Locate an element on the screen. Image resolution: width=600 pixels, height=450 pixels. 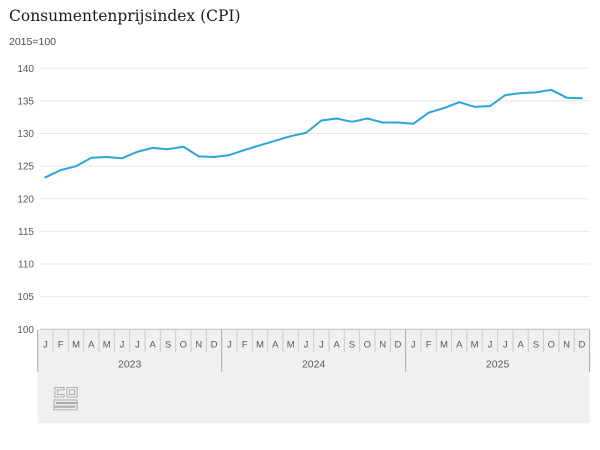
y-tick-label: 125 is located at coordinates (25, 167).